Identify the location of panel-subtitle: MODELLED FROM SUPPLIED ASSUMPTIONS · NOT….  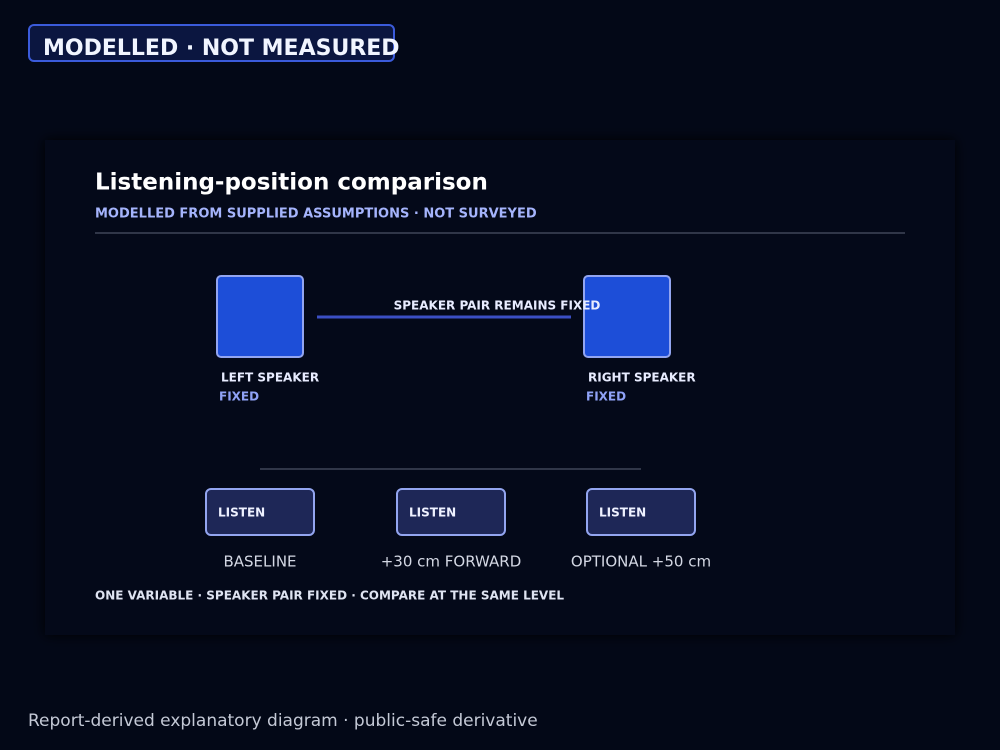
(316, 214).